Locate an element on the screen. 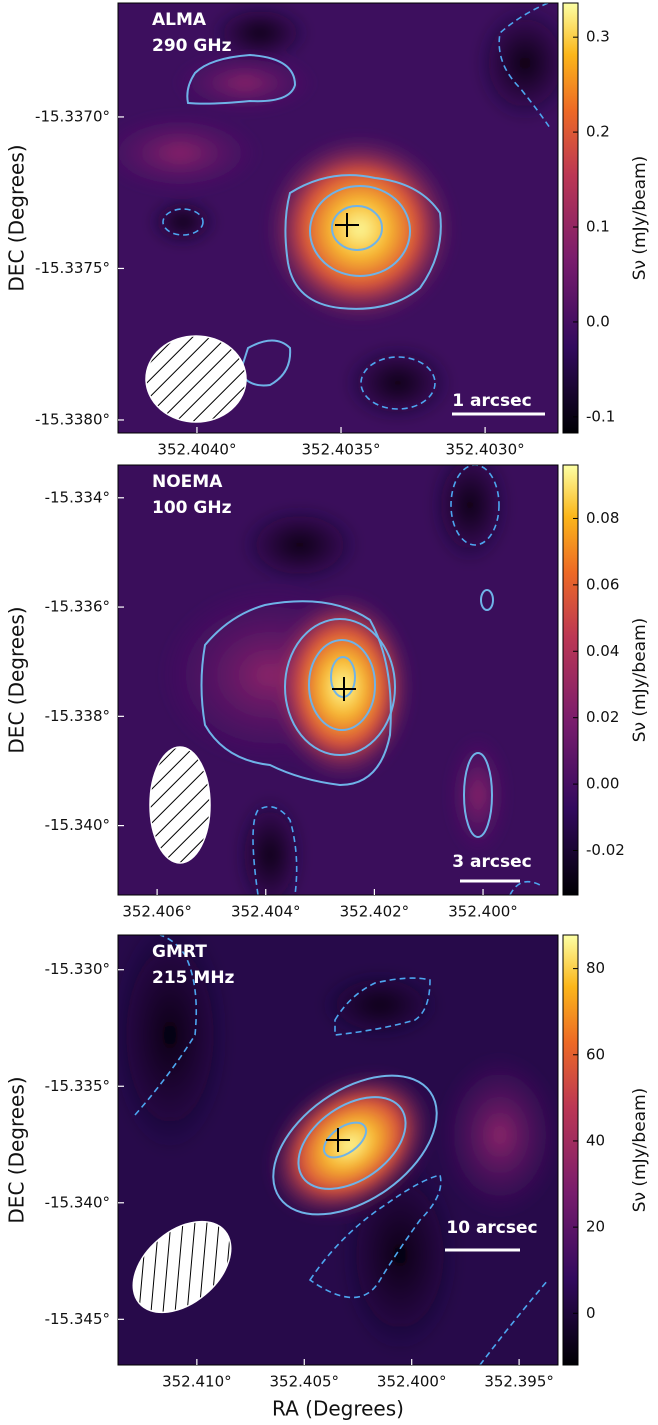  x-tick-label: 352.406° is located at coordinates (157, 912).